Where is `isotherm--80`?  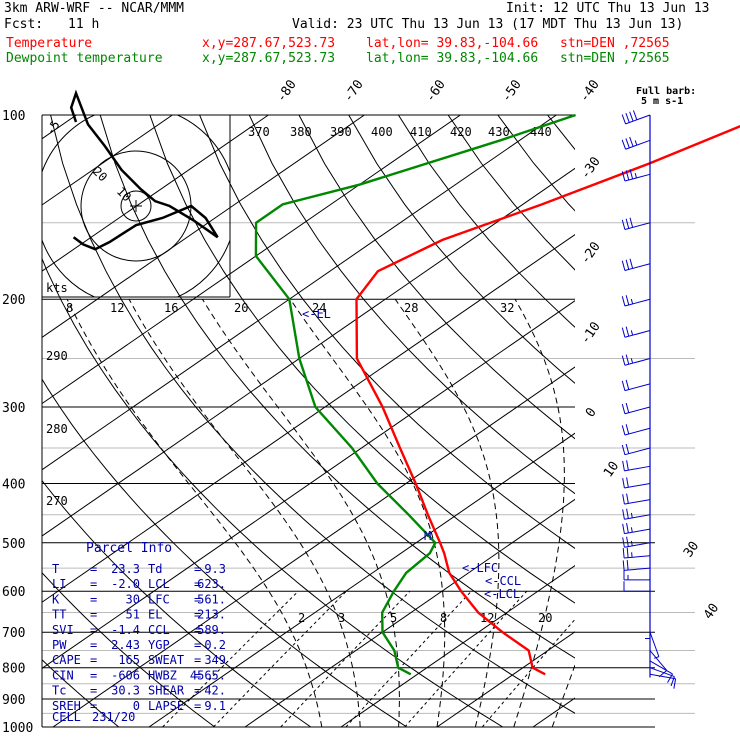 isotherm--80 is located at coordinates (203, 226).